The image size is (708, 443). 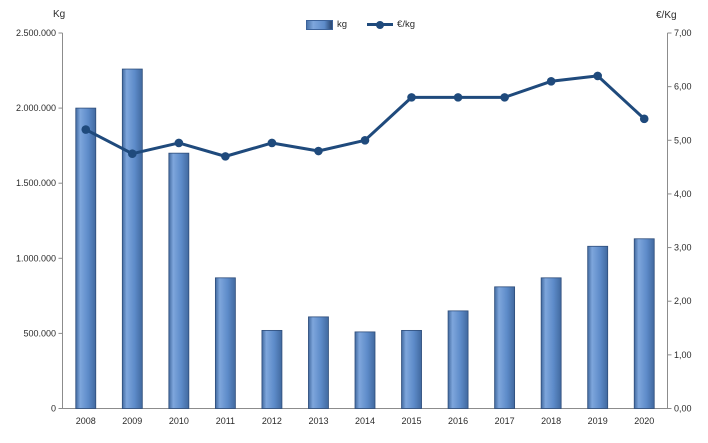 What do you see at coordinates (86, 258) in the screenshot?
I see `bar-2008` at bounding box center [86, 258].